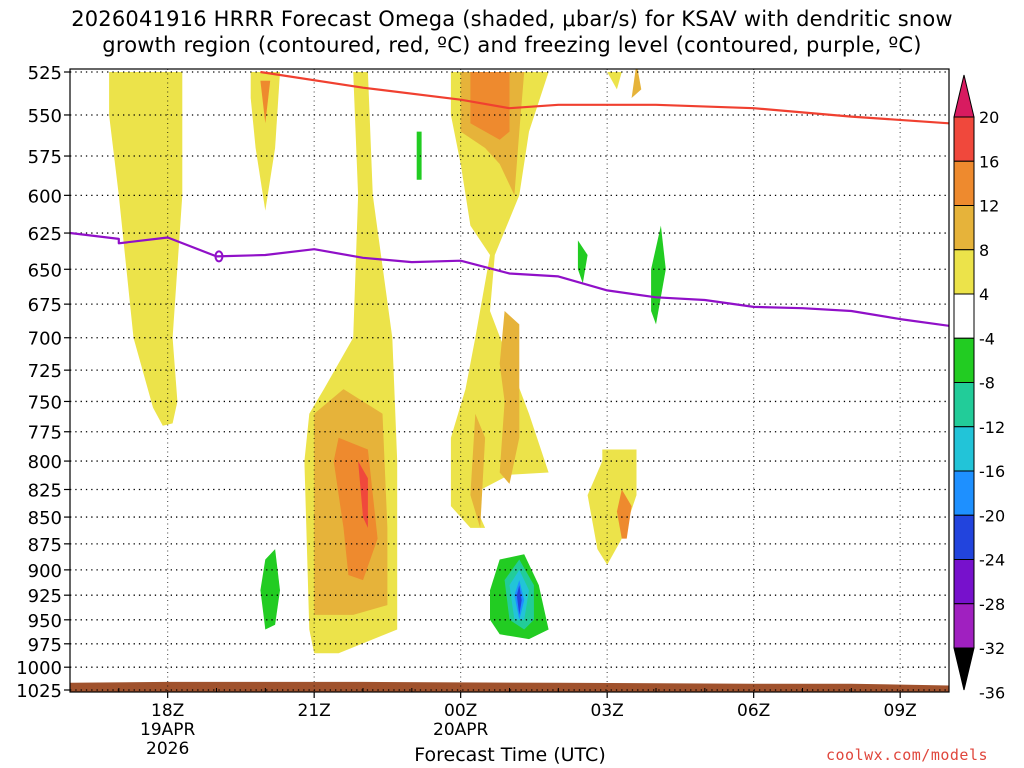  I want to click on y-tick-label-875: 875, so click(45, 545).